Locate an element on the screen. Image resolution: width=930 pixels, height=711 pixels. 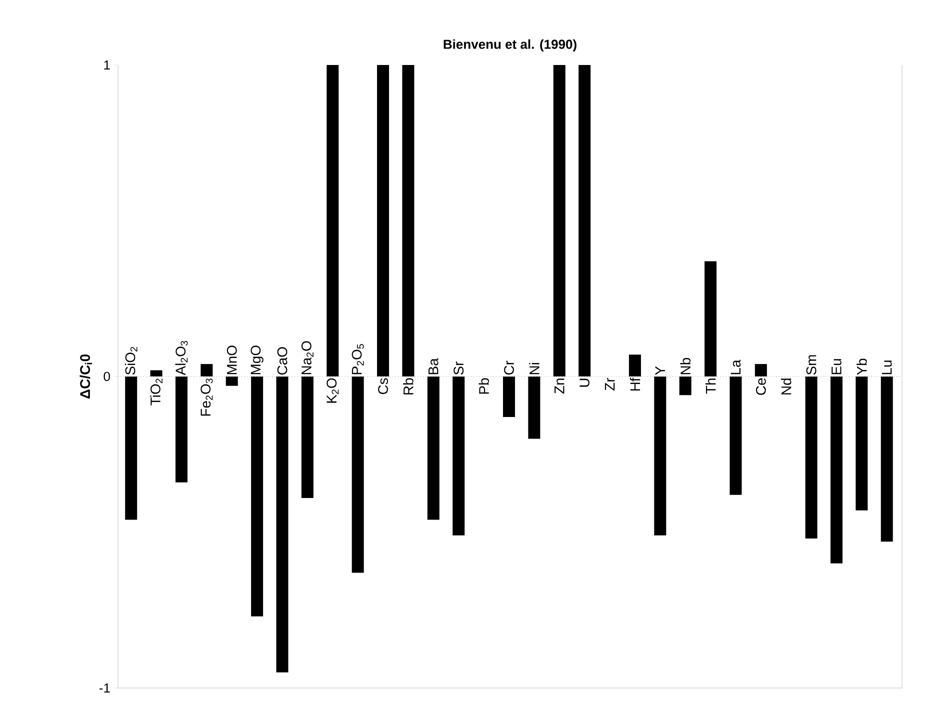
x-tick-label: SiO$_{2}$ is located at coordinates (131, 360).